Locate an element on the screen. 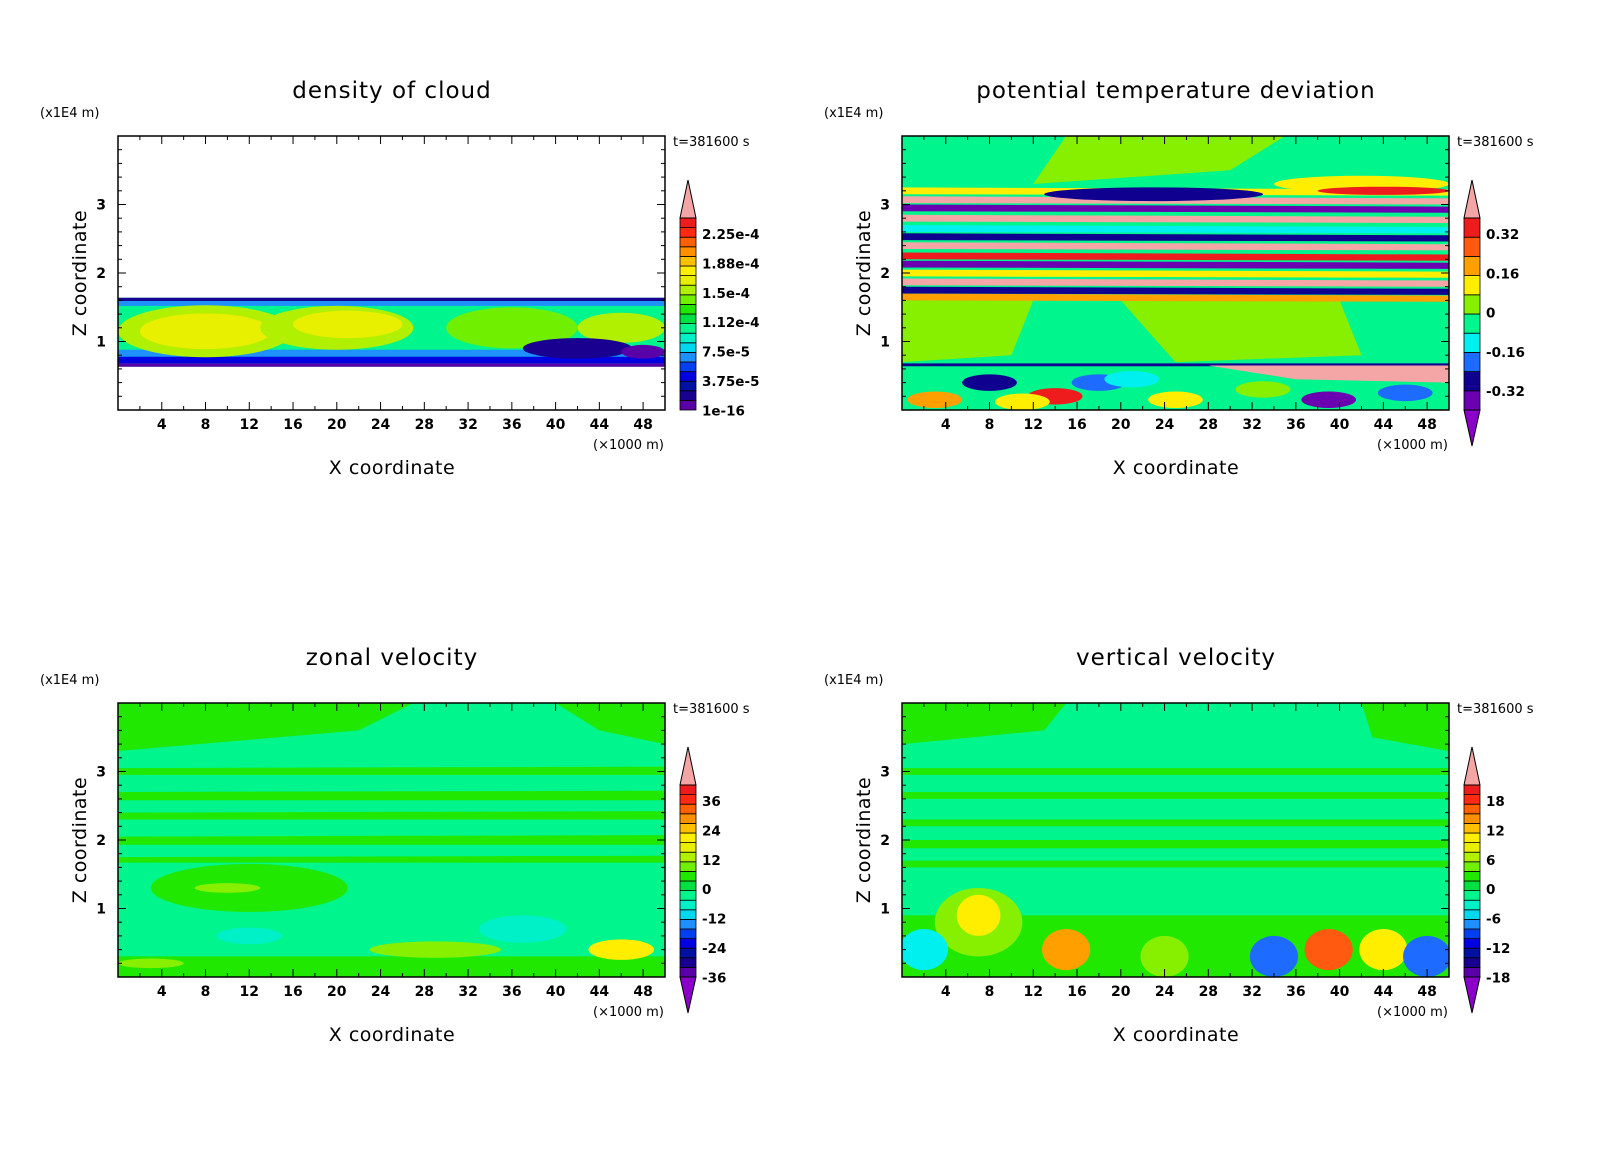 This screenshot has height=1158, width=1600. colorbar-label: 0.32 is located at coordinates (1502, 235).